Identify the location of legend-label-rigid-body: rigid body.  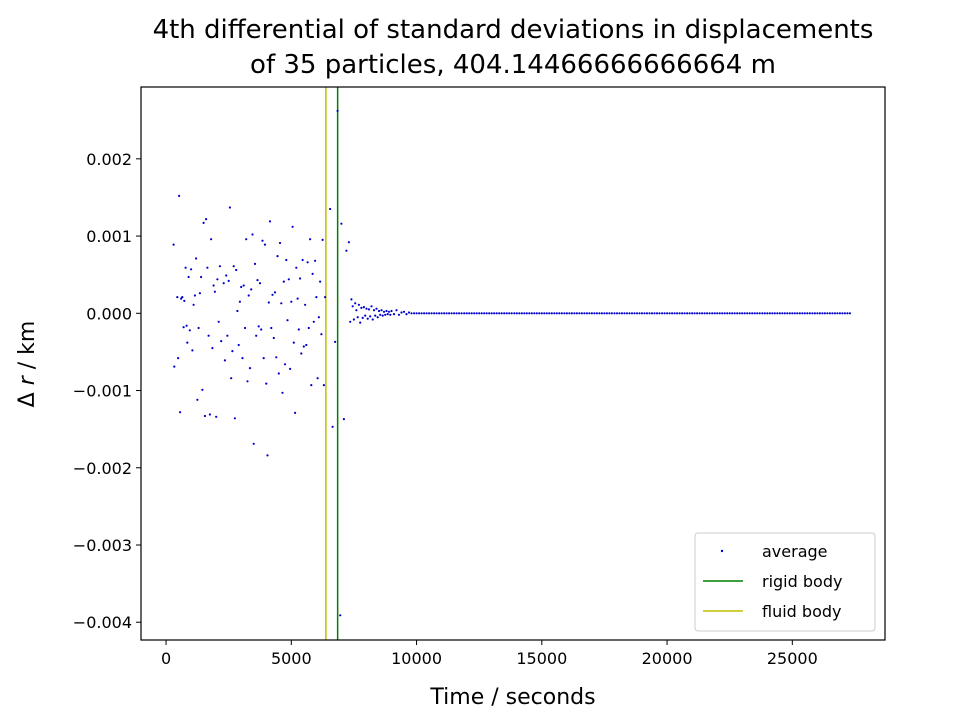
(802, 581).